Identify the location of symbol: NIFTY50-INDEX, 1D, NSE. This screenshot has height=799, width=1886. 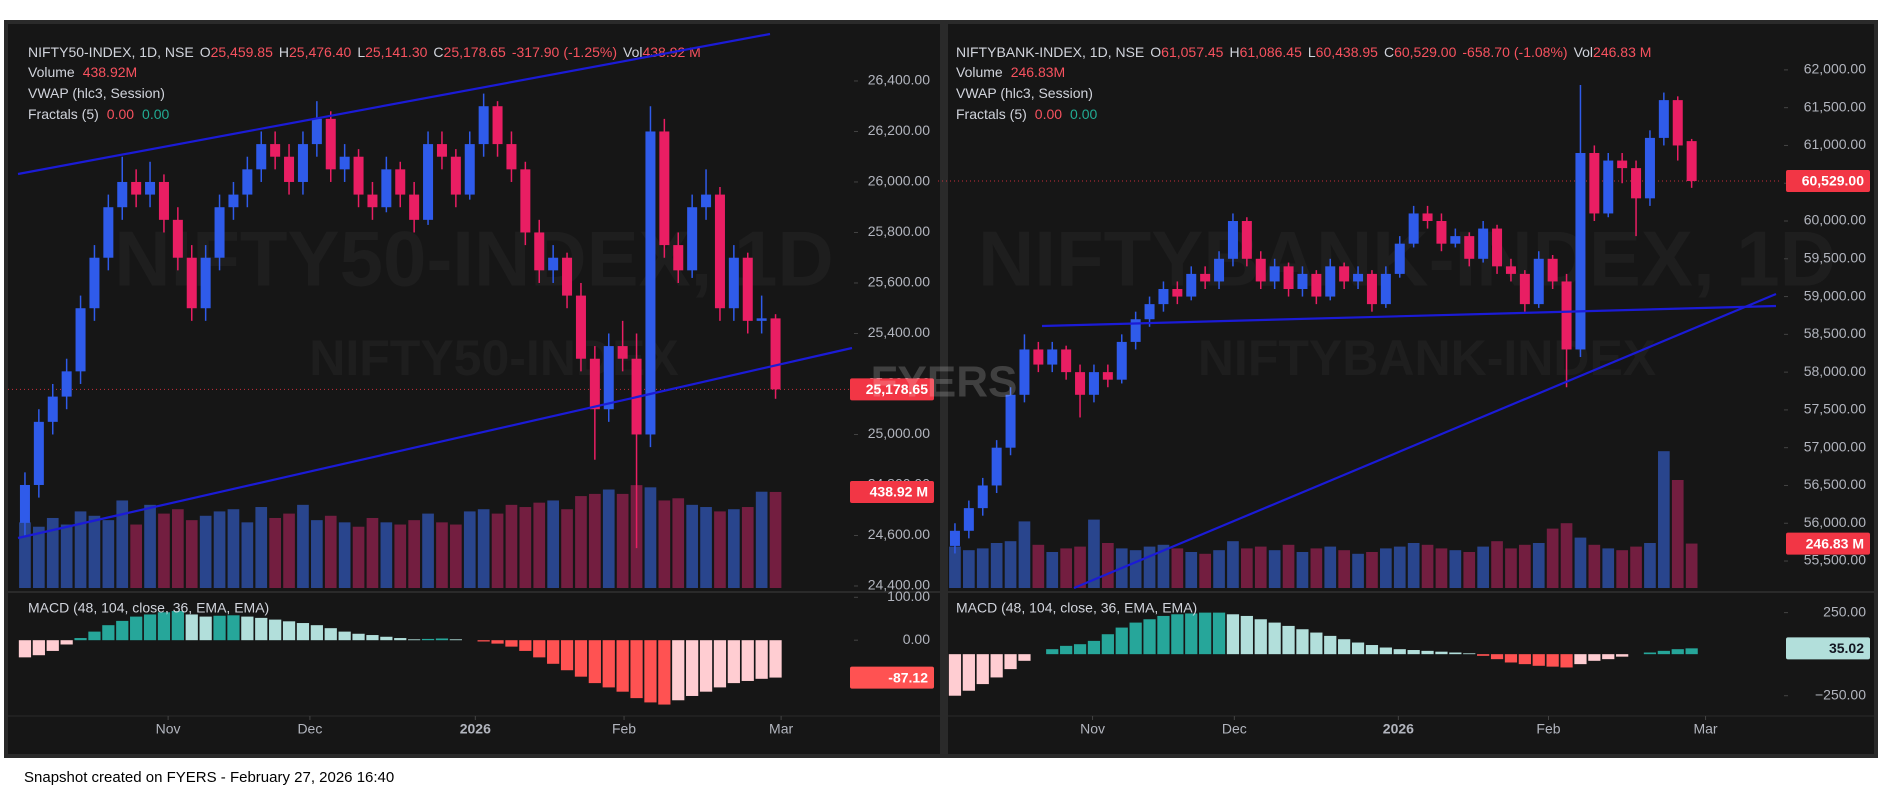
(111, 52).